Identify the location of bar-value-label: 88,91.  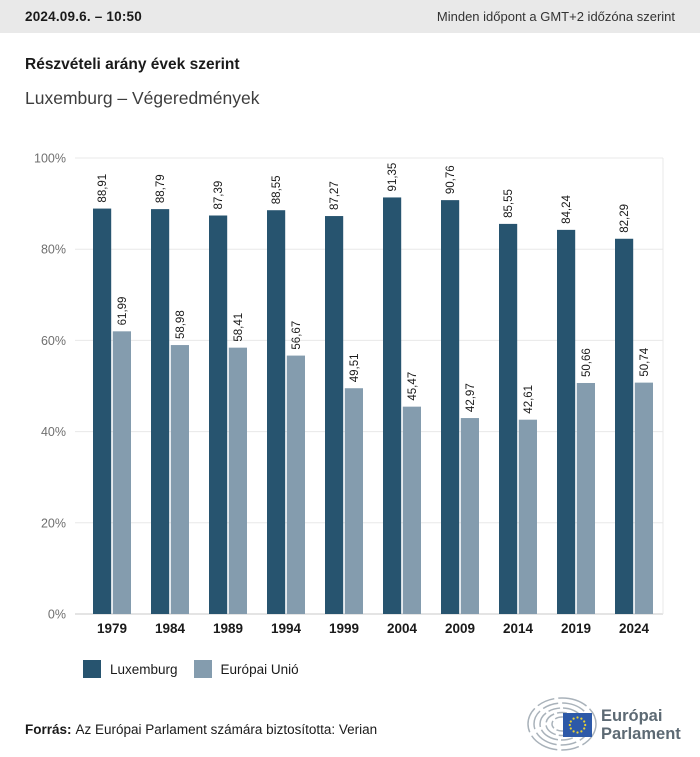
(103, 188).